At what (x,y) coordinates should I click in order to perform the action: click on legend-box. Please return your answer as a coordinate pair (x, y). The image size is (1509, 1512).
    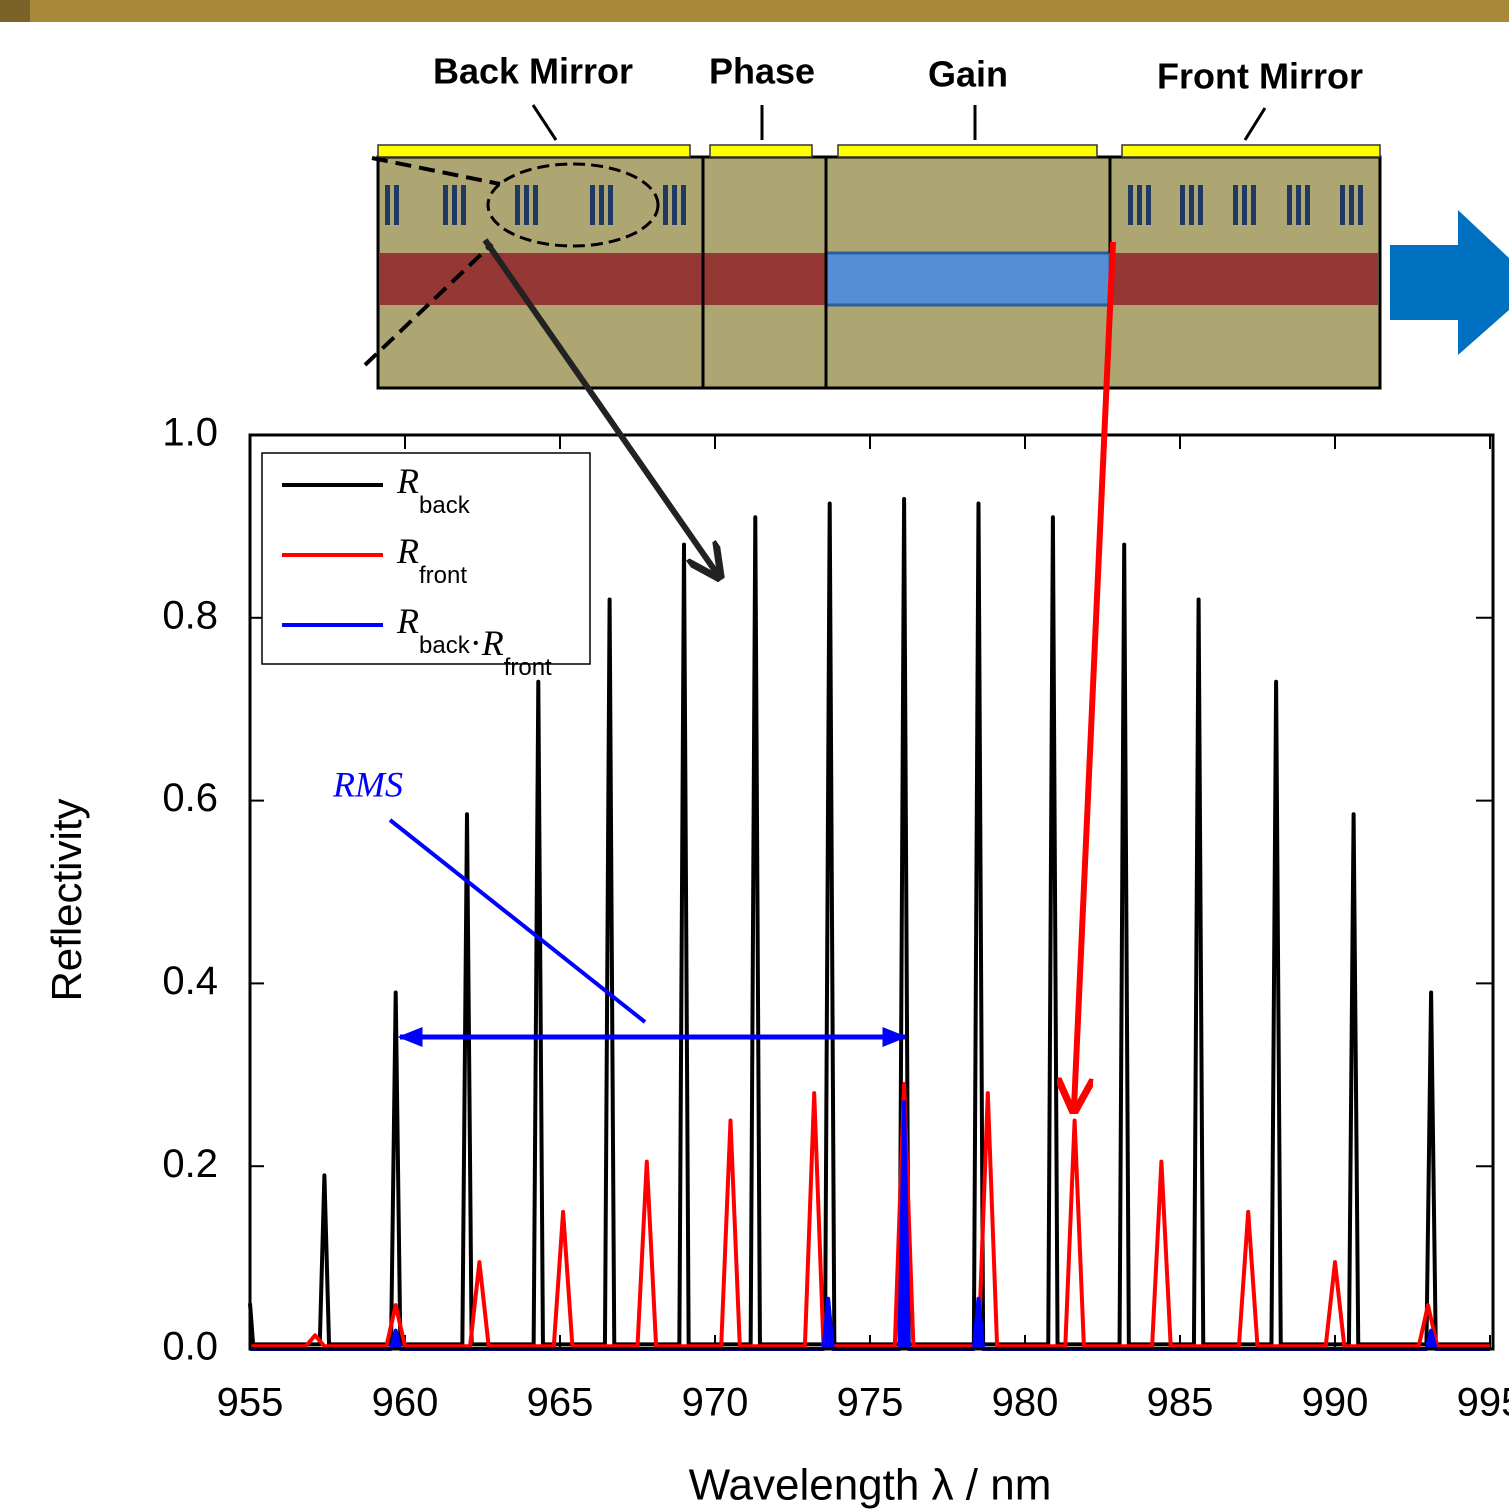
    Looking at the image, I should click on (426, 558).